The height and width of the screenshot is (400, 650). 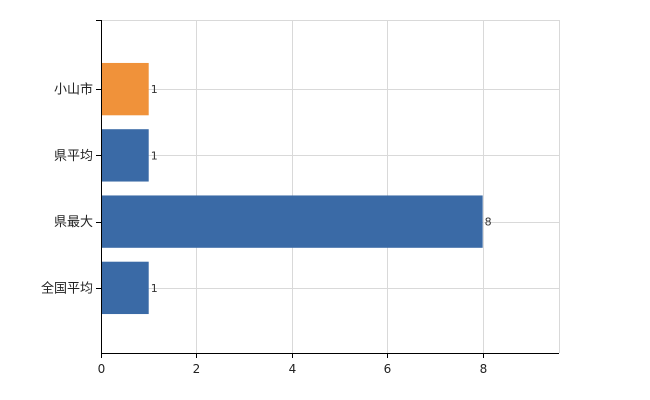 I want to click on category-label: 小山市, so click(x=73, y=90).